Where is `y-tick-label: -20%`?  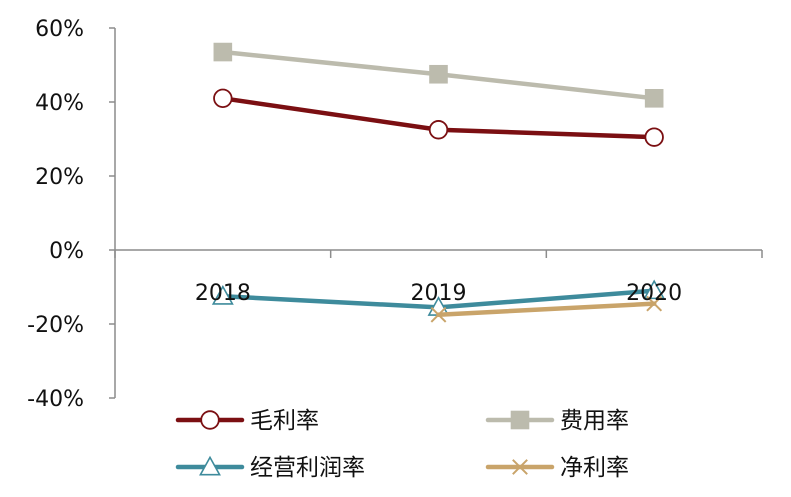 y-tick-label: -20% is located at coordinates (55, 325).